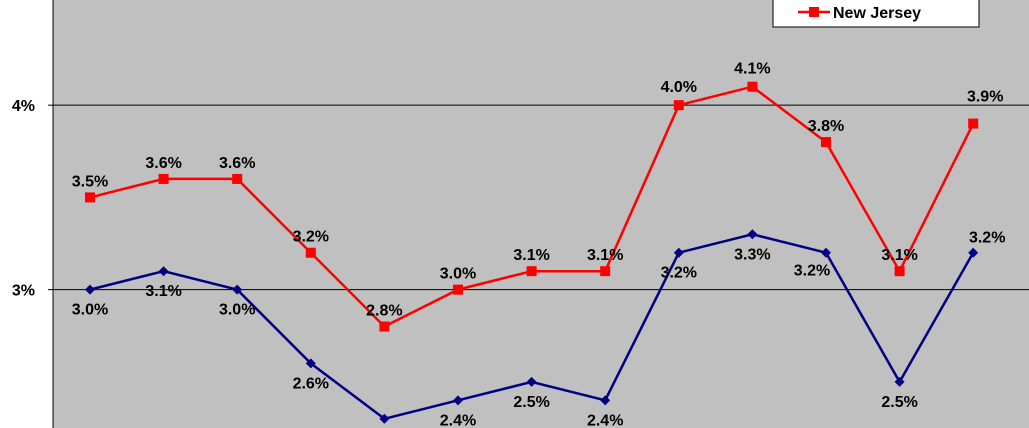 The height and width of the screenshot is (428, 1029). Describe the element at coordinates (826, 126) in the screenshot. I see `data-label: 3.8%` at that location.